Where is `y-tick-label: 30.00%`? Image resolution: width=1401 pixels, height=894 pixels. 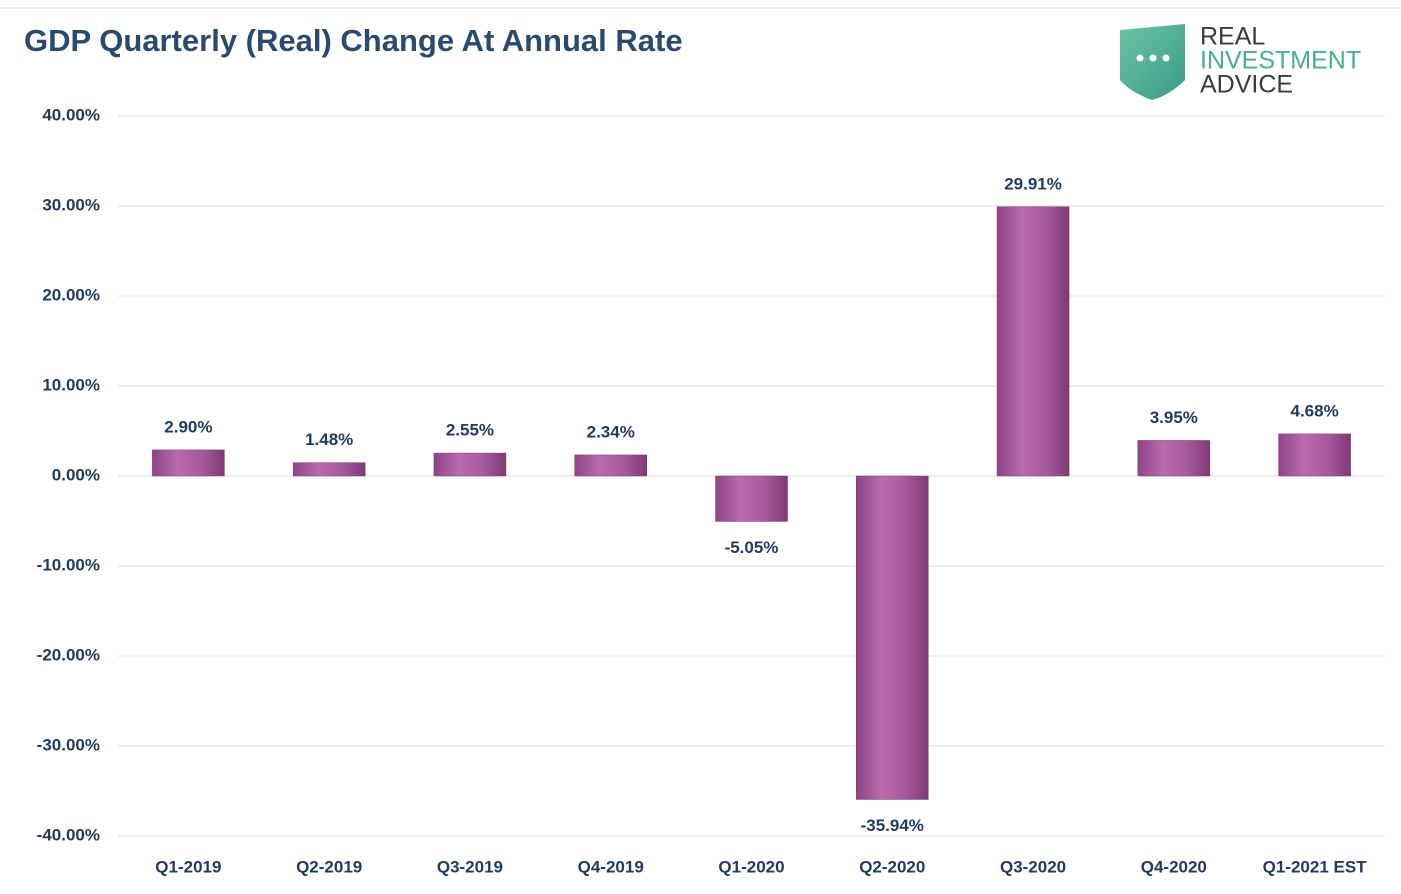
y-tick-label: 30.00% is located at coordinates (71, 204).